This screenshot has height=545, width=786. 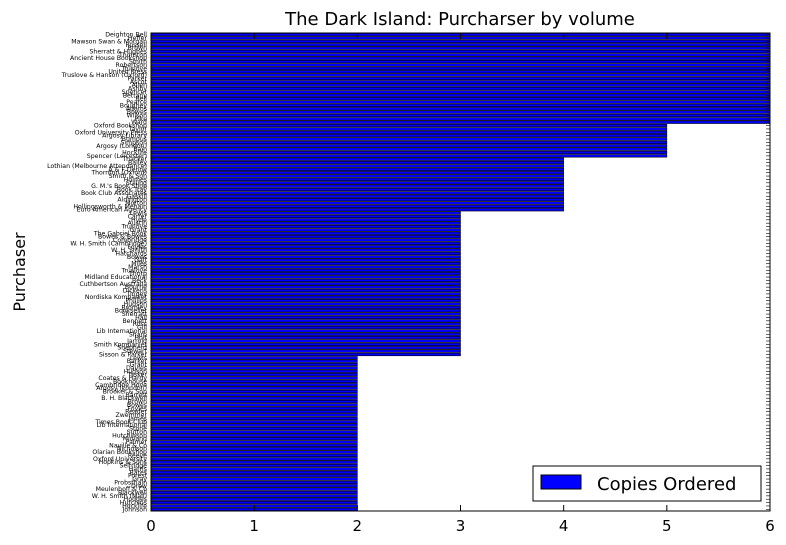 What do you see at coordinates (667, 526) in the screenshot?
I see `x-tick-label: 5` at bounding box center [667, 526].